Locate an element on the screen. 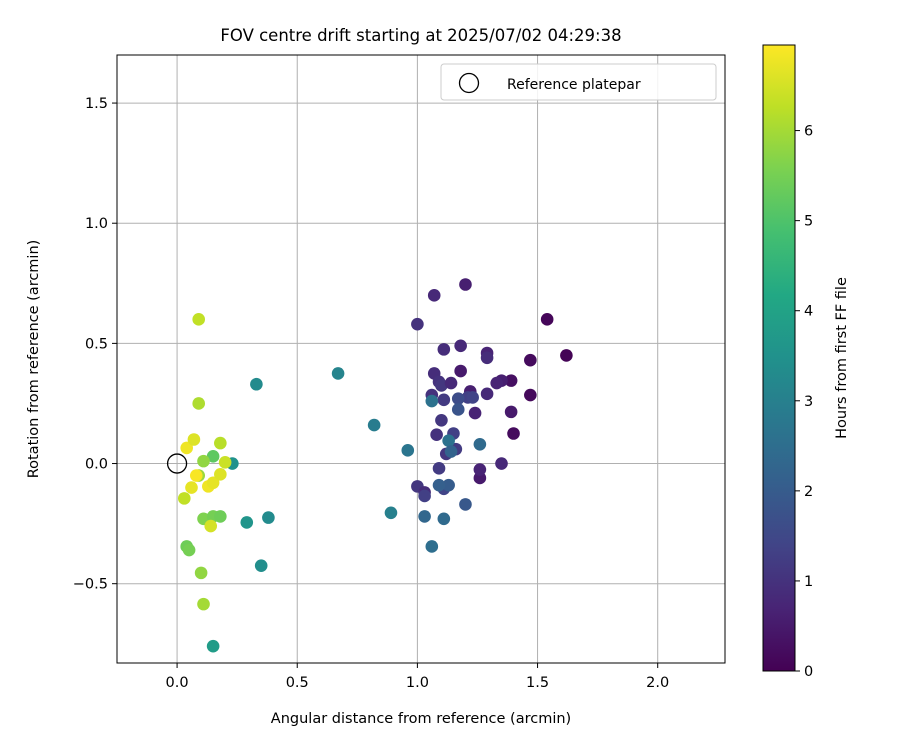  x-tick-label: 1.5 is located at coordinates (537, 683).